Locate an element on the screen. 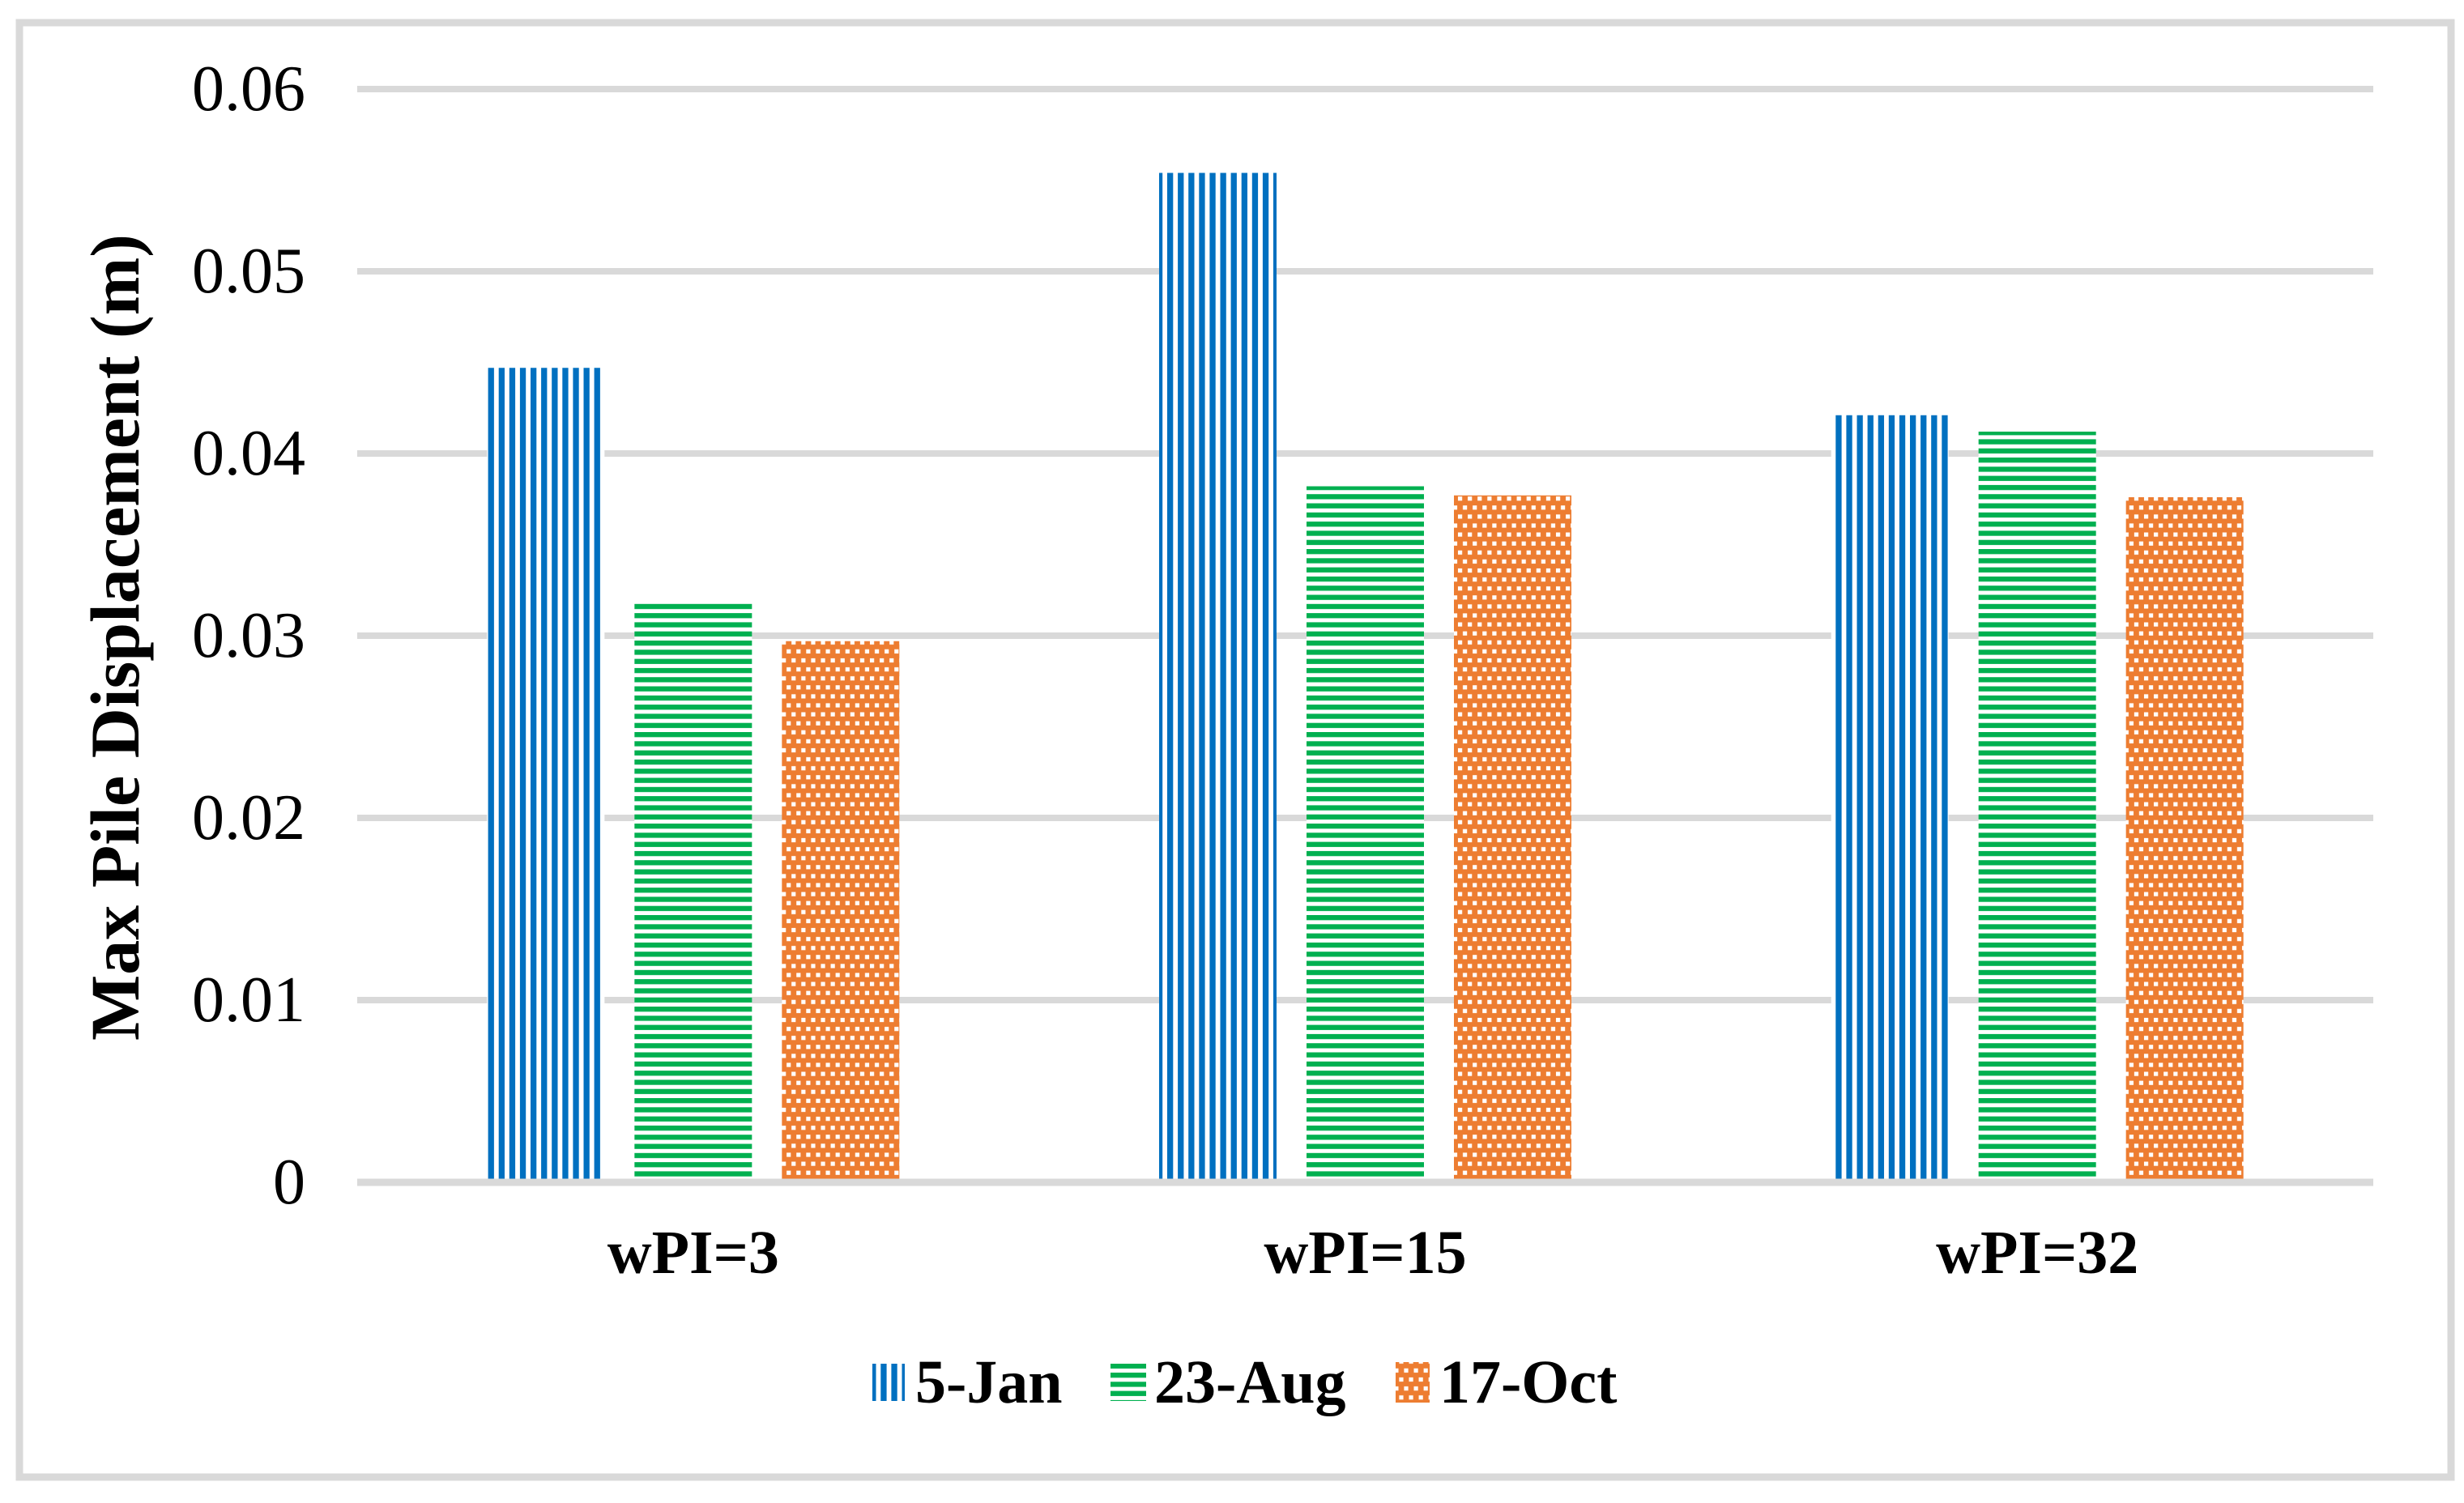  bar-5-Jan-wPI=32 is located at coordinates (1890, 798).